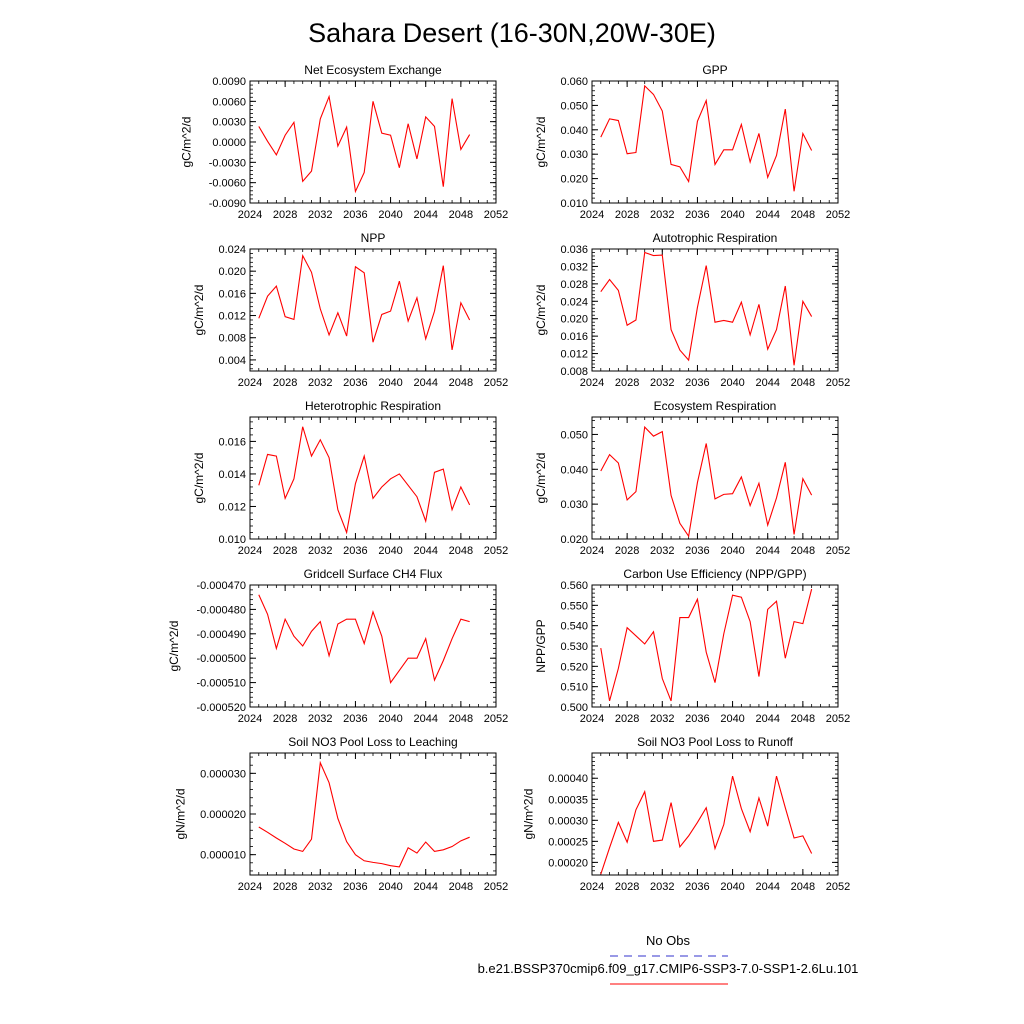  Describe the element at coordinates (668, 940) in the screenshot. I see `legend-obs-label: No Obs` at that location.